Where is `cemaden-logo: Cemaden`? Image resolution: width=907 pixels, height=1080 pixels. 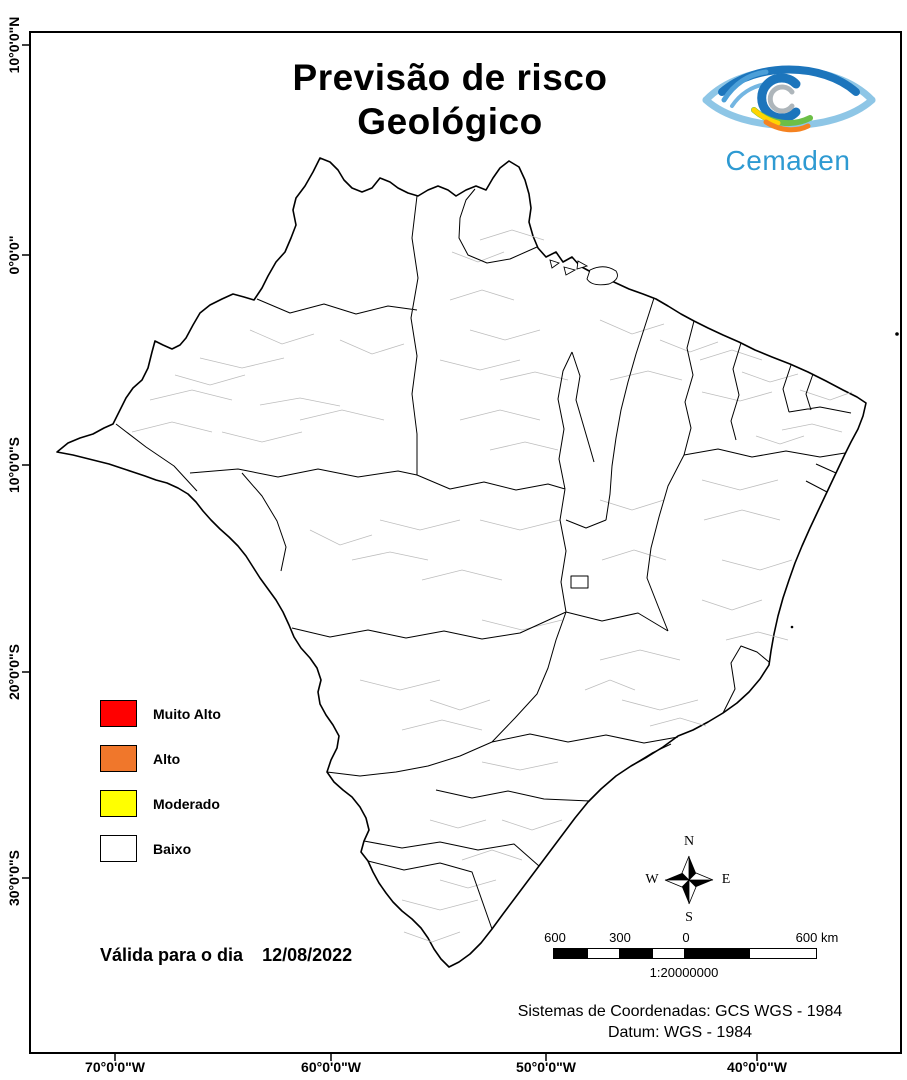 cemaden-logo: Cemaden is located at coordinates (788, 112).